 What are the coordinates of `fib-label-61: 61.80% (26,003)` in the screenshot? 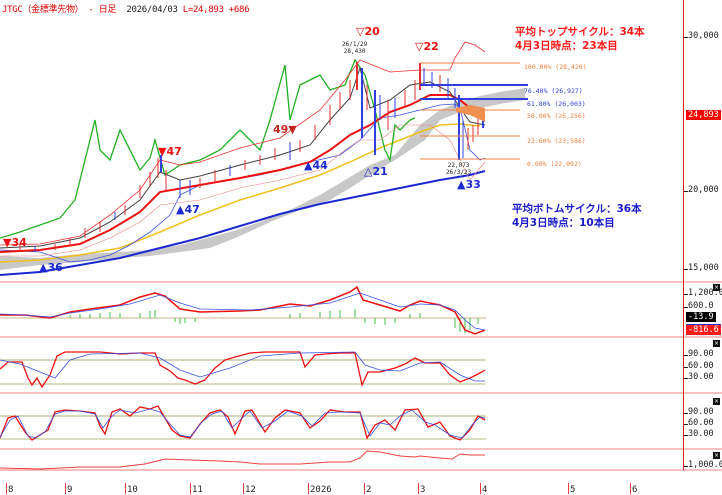 It's located at (556, 104).